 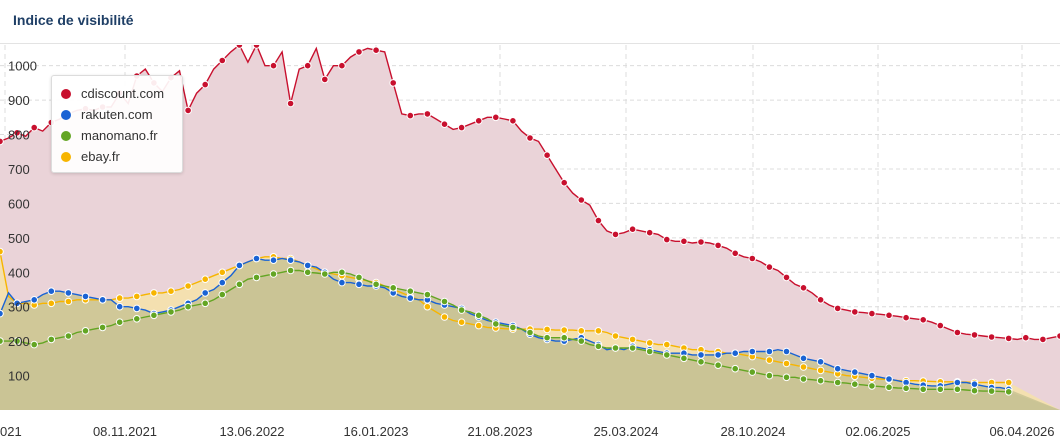 I want to click on legend-item-ebay: ebay.fr, so click(x=121, y=156).